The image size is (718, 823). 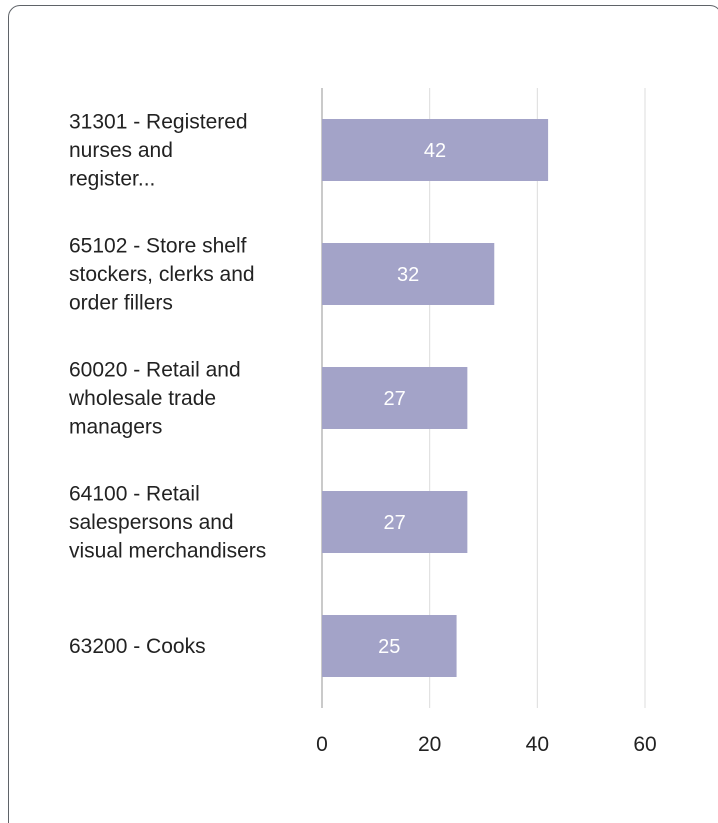 I want to click on category-label-line: nurses and, so click(x=121, y=150).